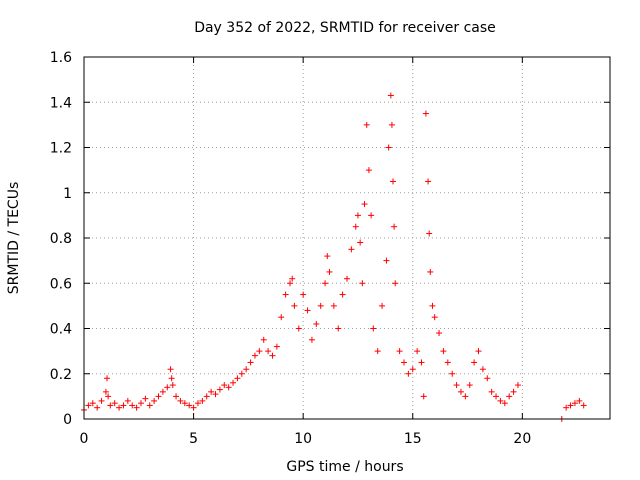 The width and height of the screenshot is (640, 480). What do you see at coordinates (61, 58) in the screenshot?
I see `y-tick-label: 1.6` at bounding box center [61, 58].